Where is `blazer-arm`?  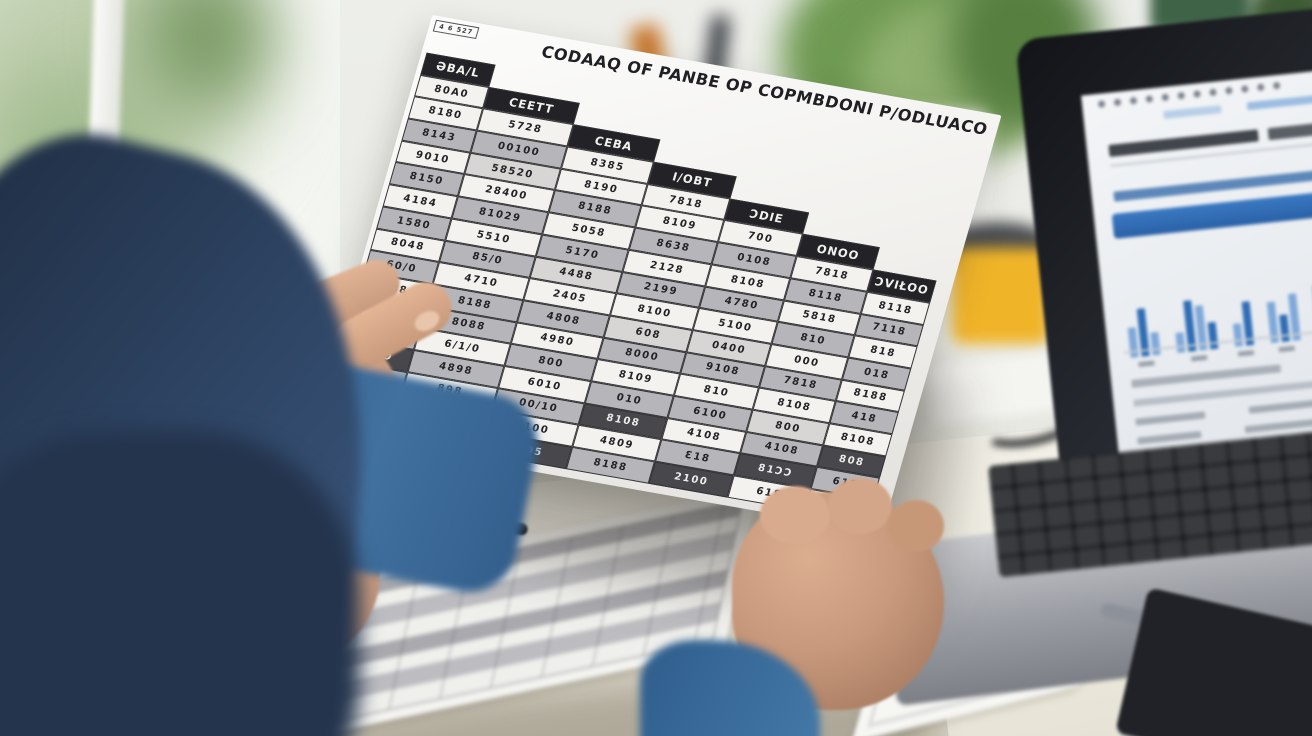
blazer-arm is located at coordinates (180, 583).